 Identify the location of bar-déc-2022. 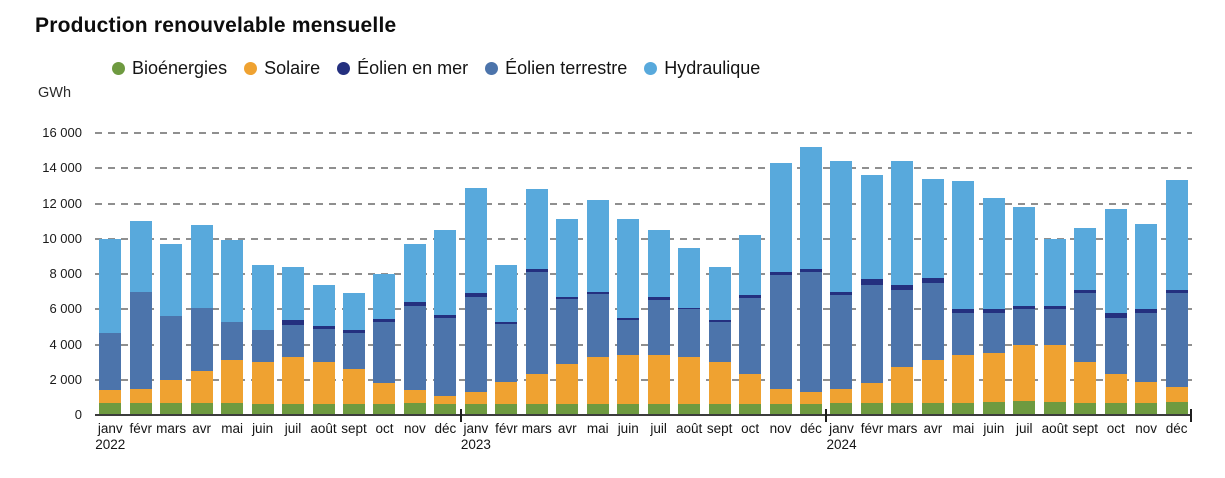
(445, 322).